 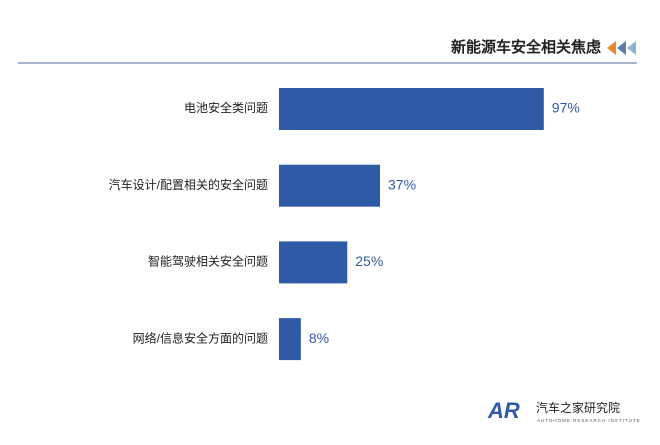 I want to click on value-label: 8%, so click(x=319, y=338).